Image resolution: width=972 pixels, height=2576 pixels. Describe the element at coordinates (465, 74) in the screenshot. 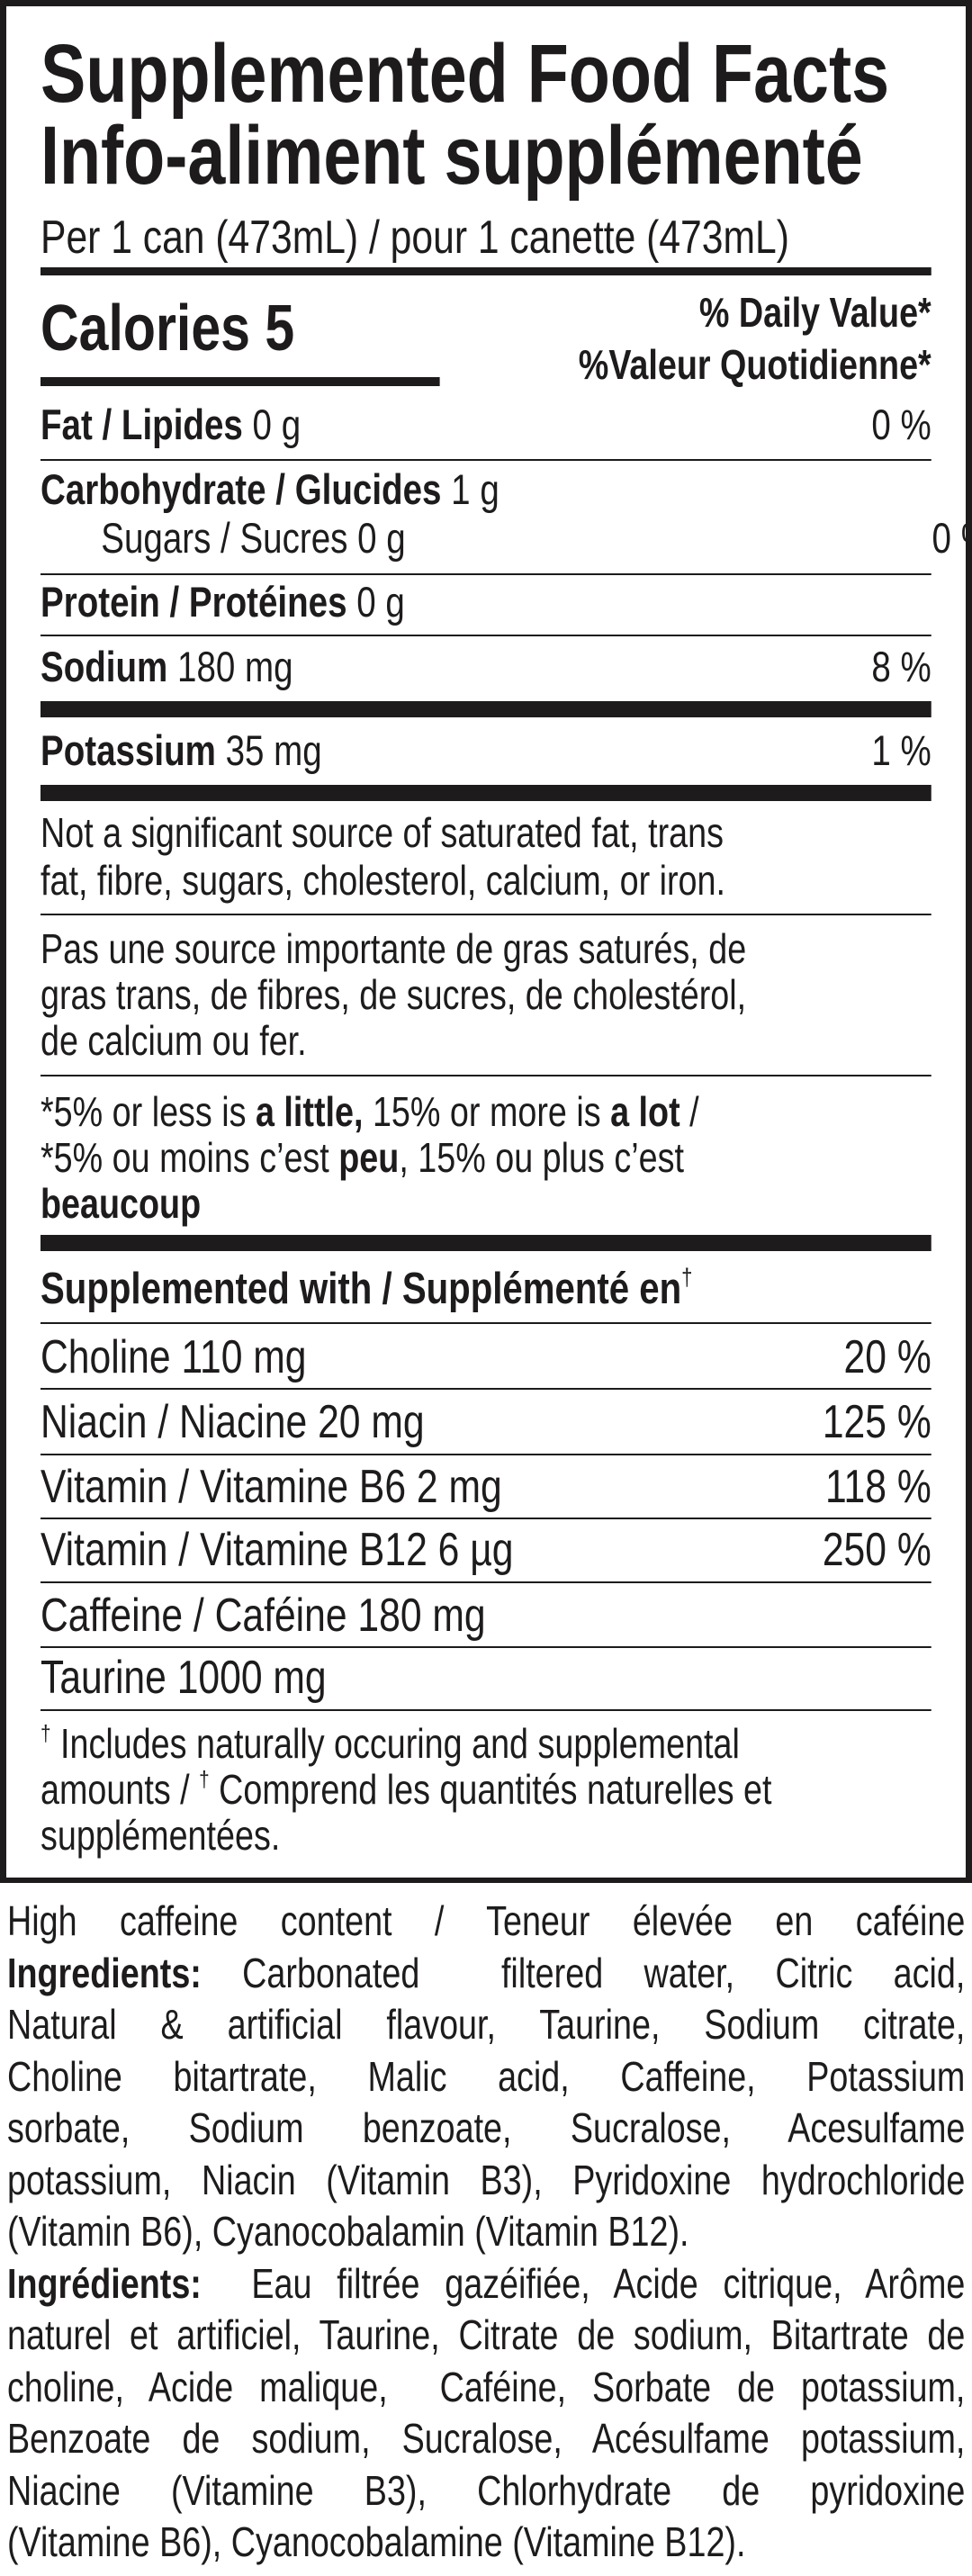

I see `title-english: Supplemented Food Facts` at that location.